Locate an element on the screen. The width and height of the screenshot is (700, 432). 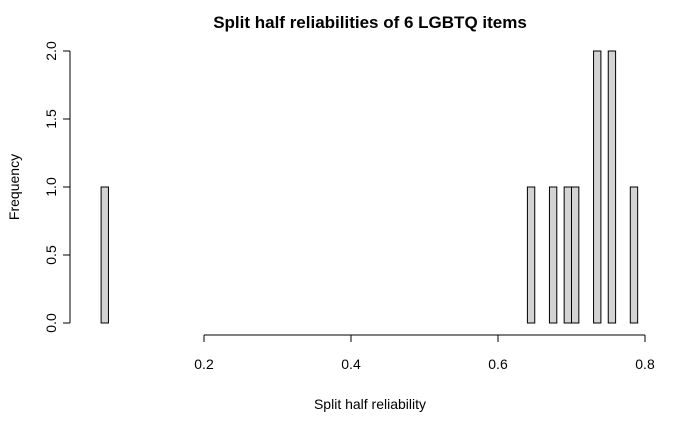
x-tick-label: 0.6 is located at coordinates (498, 364).